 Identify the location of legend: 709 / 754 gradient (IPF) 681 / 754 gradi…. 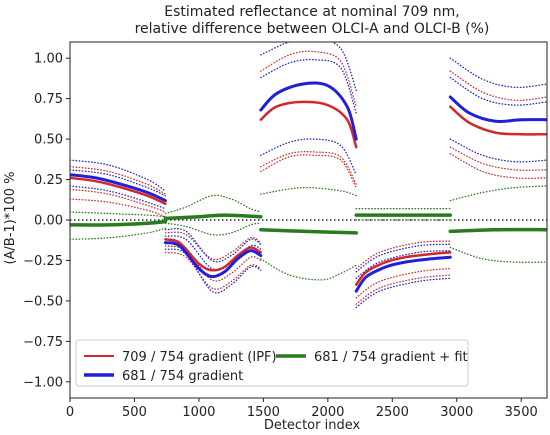
(272, 363).